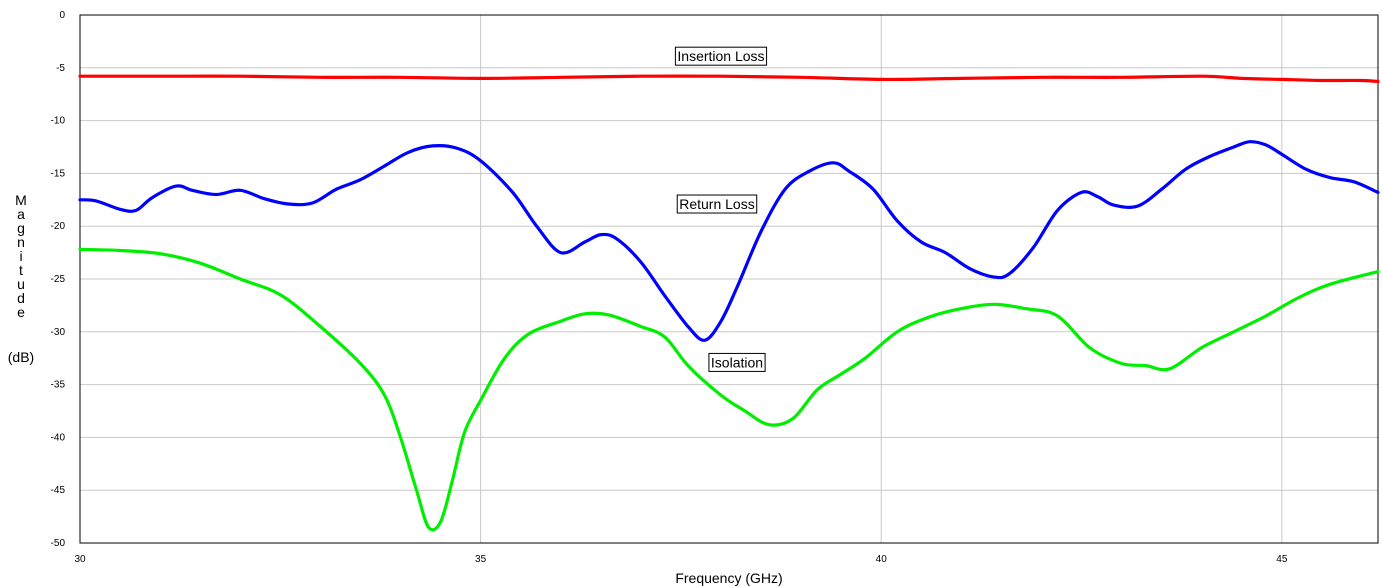 The image size is (1382, 586). What do you see at coordinates (21, 357) in the screenshot?
I see `y-axis-unit: (dB)` at bounding box center [21, 357].